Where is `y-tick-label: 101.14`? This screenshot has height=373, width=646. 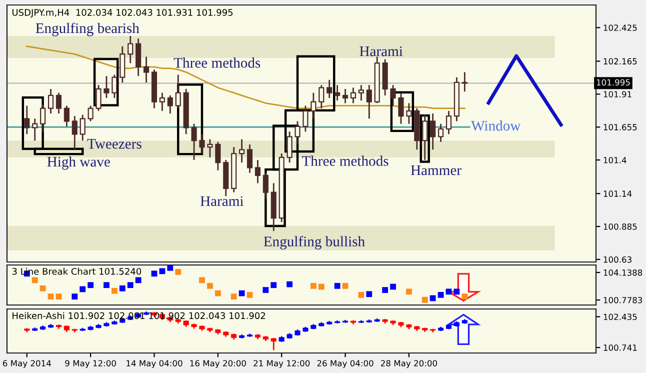 y-tick-label: 101.14 is located at coordinates (618, 193).